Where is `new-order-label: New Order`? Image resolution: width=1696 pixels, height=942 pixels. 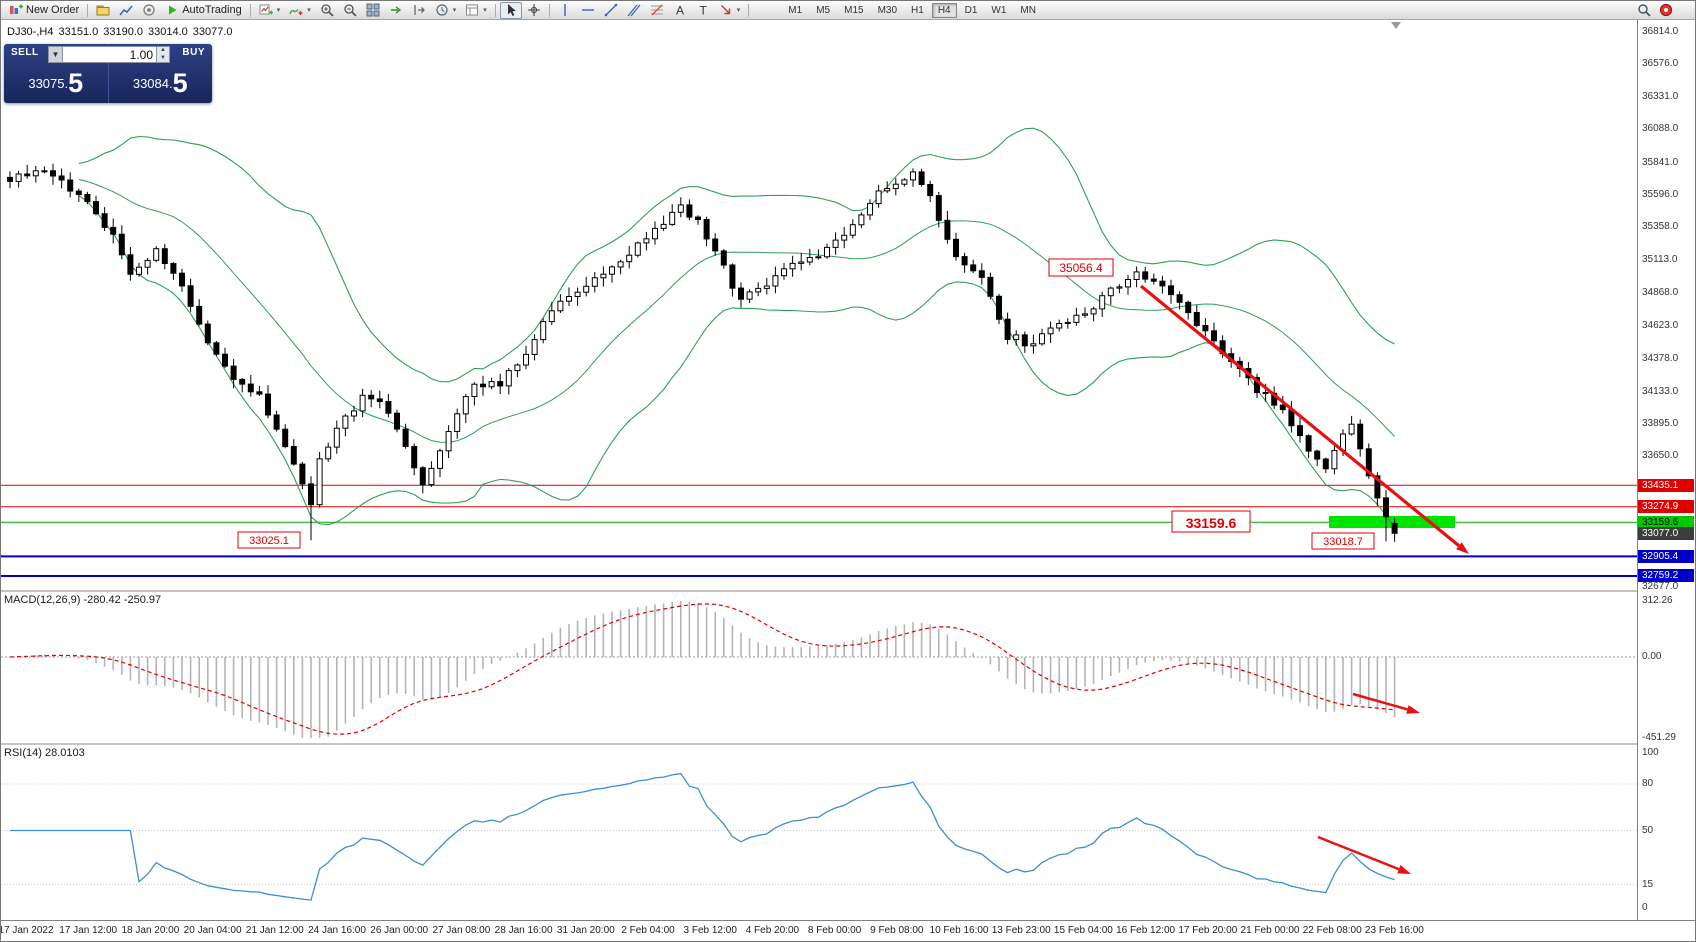 new-order-label: New Order is located at coordinates (53, 10).